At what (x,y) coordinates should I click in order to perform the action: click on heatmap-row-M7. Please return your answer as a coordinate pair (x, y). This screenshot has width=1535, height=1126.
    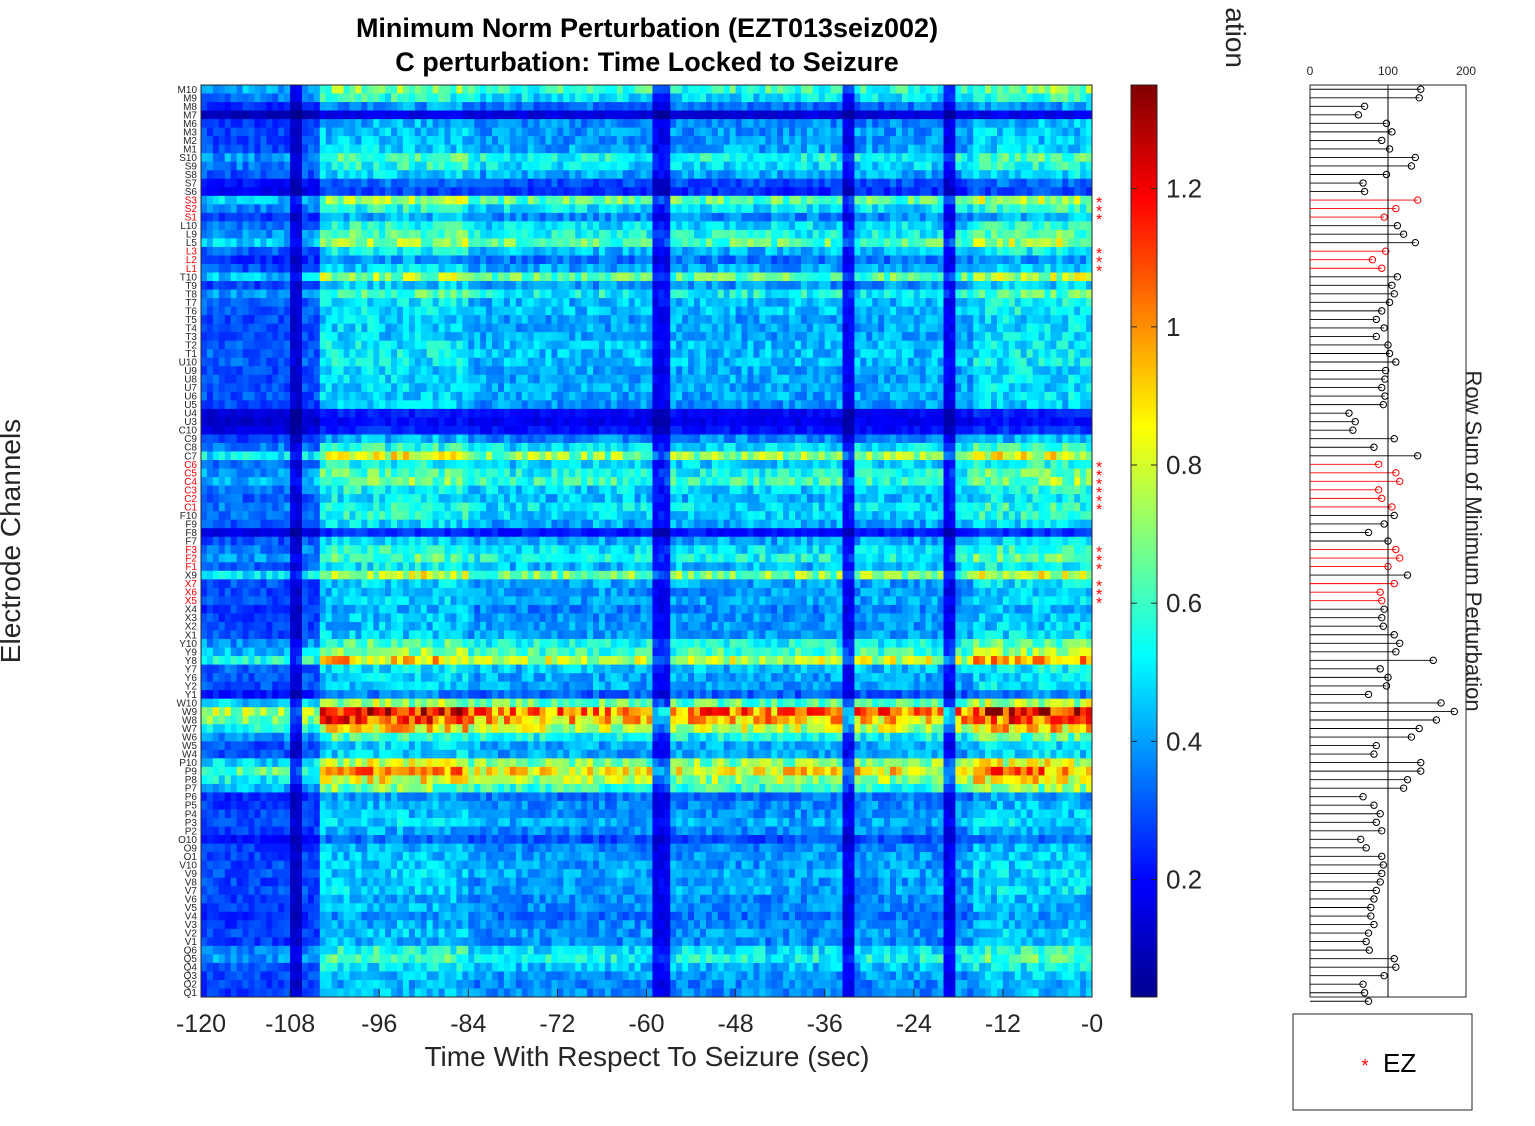
    Looking at the image, I should click on (647, 115).